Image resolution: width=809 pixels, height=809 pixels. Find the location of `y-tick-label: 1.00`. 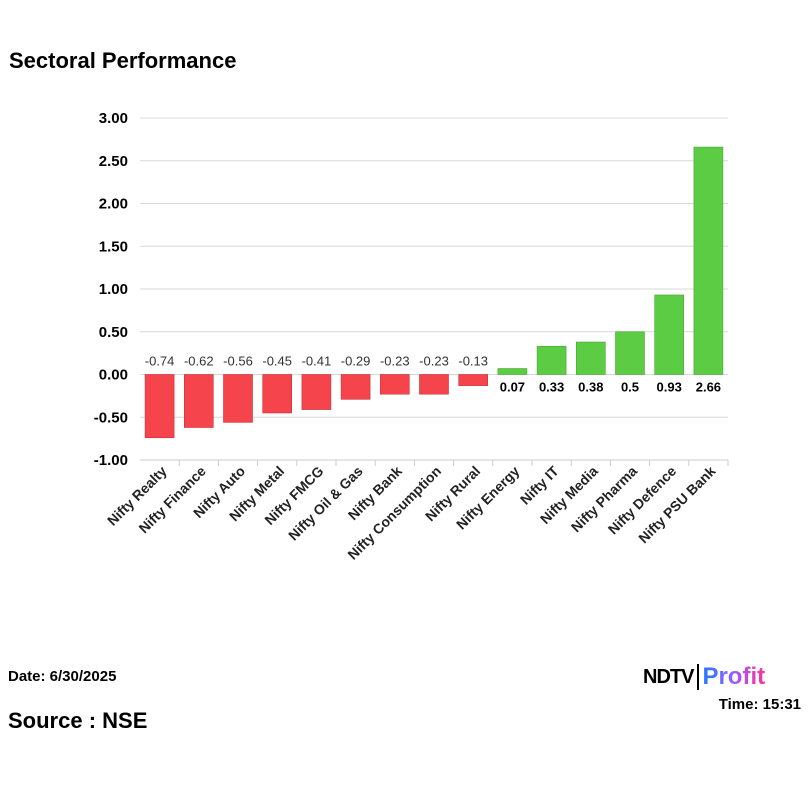

y-tick-label: 1.00 is located at coordinates (113, 289).